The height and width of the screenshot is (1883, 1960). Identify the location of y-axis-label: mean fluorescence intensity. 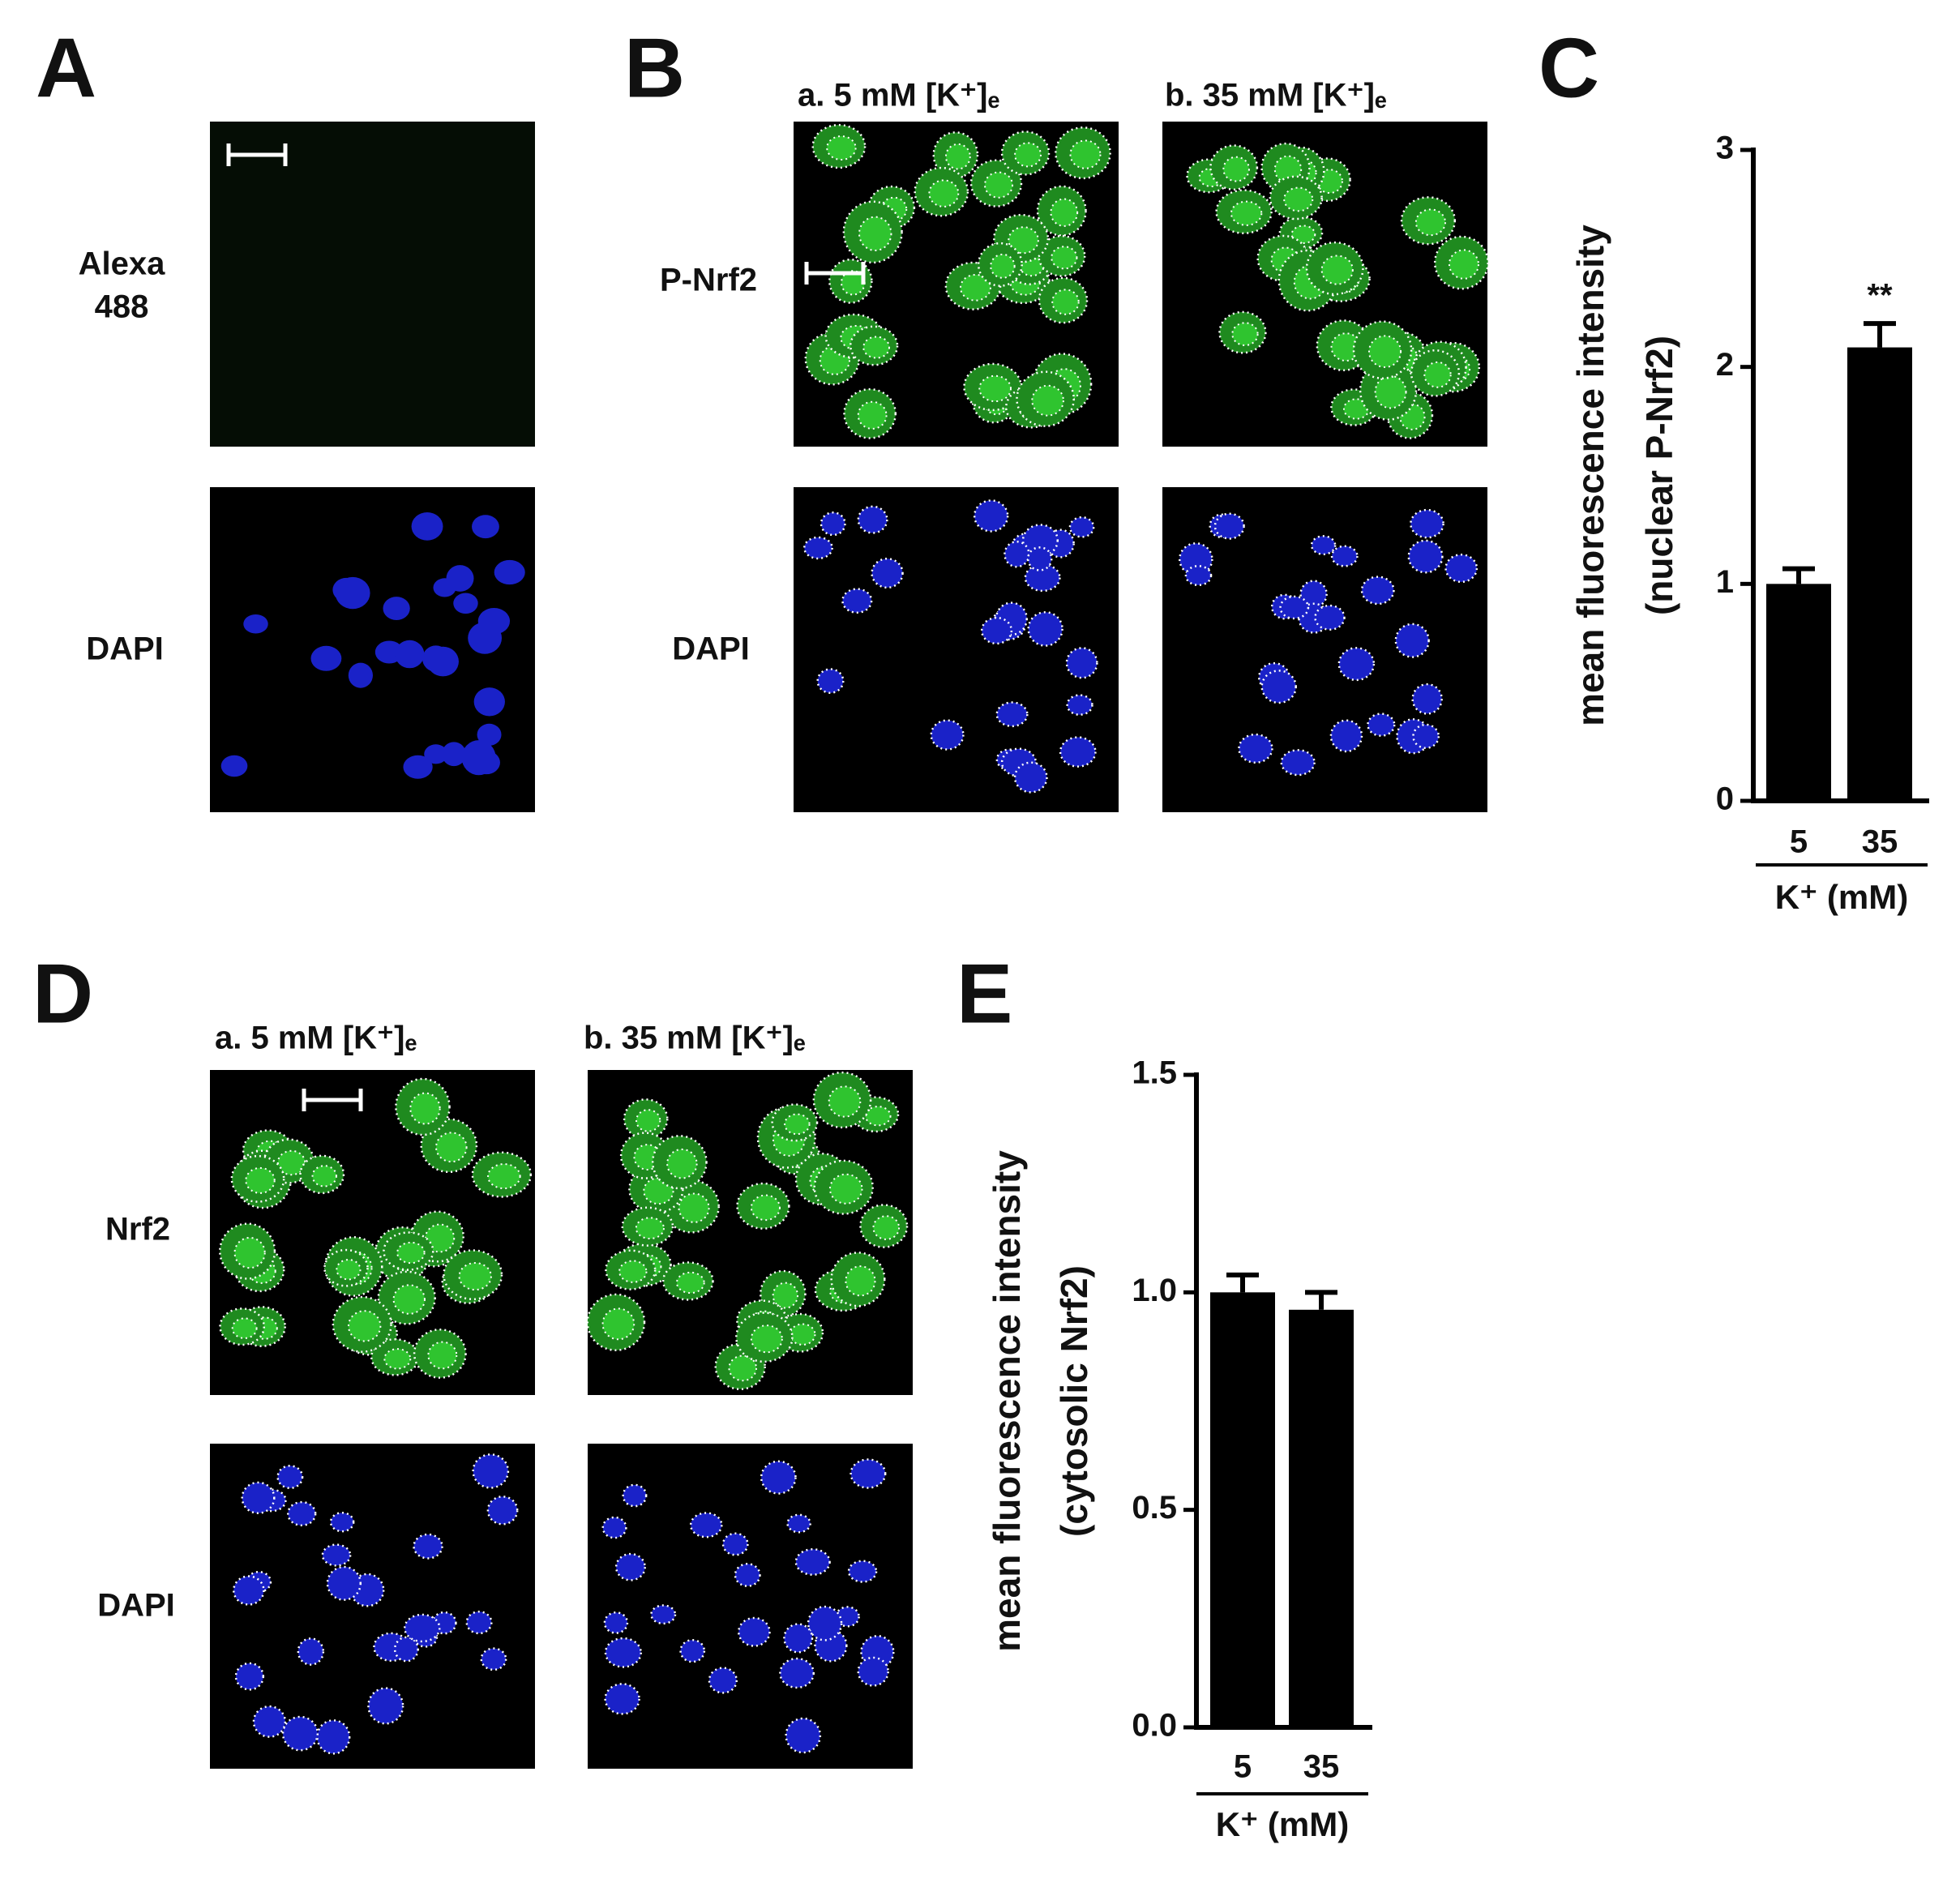
(1590, 475).